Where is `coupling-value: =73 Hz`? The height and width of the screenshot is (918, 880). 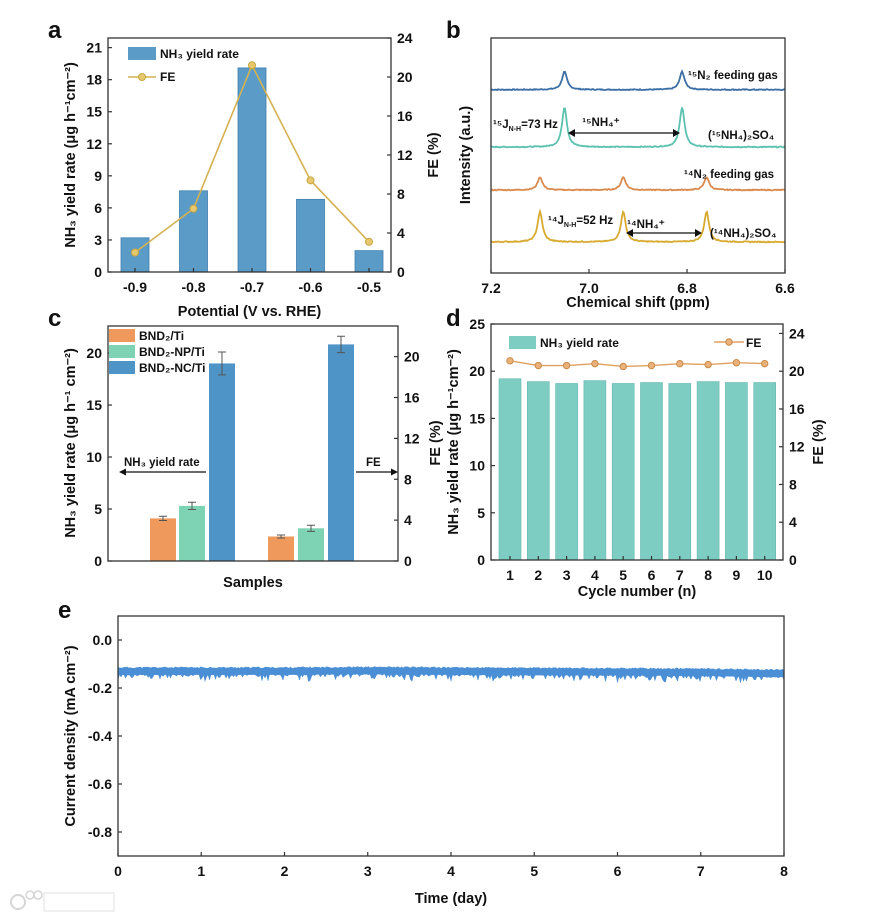
coupling-value: =73 Hz is located at coordinates (539, 125).